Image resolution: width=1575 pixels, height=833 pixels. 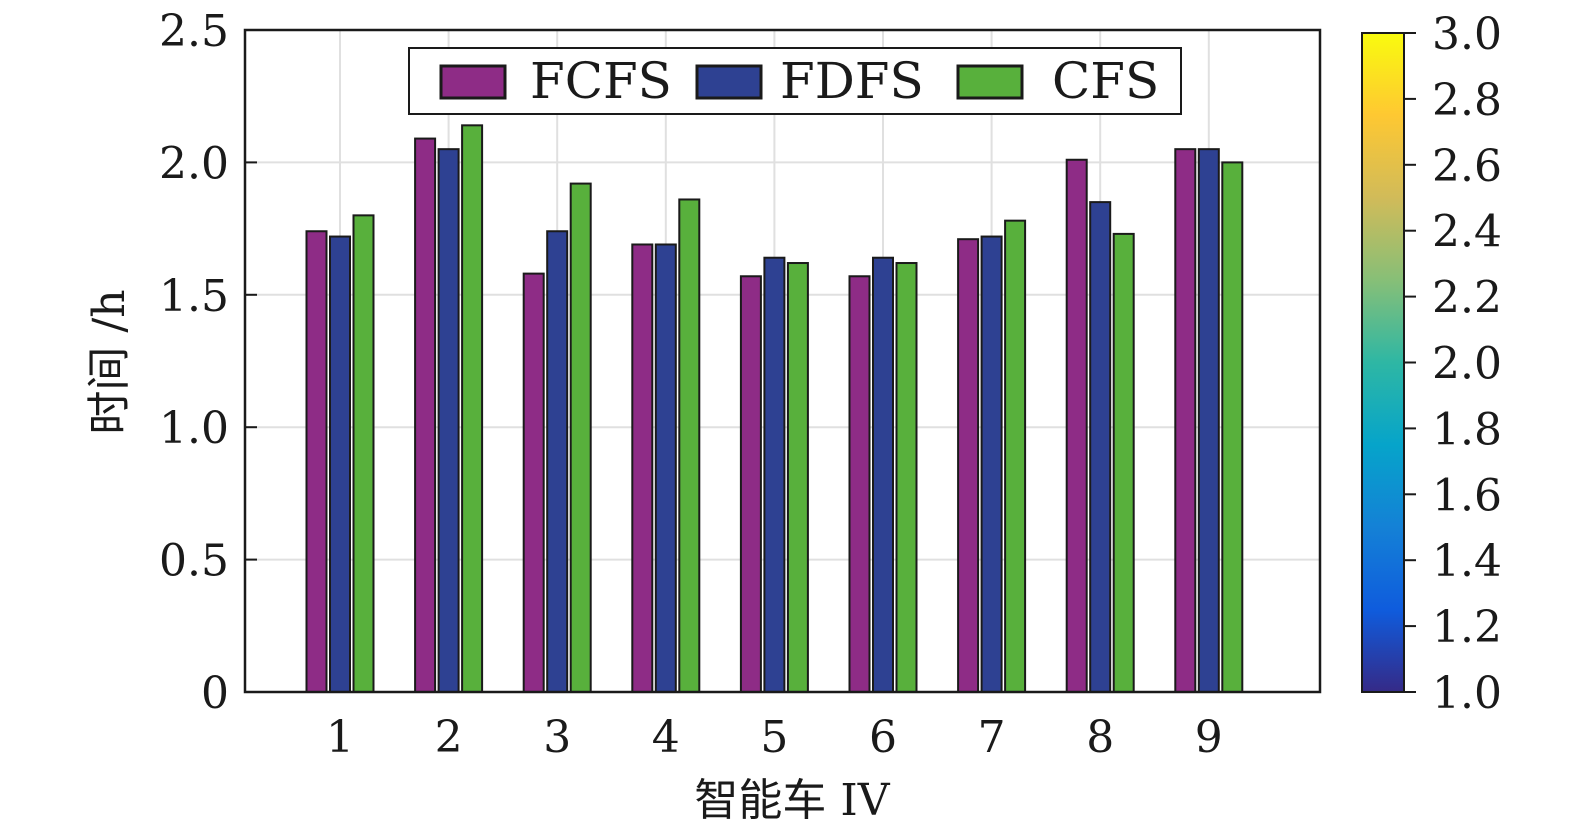 What do you see at coordinates (1383, 362) in the screenshot?
I see `colorbar-gradient` at bounding box center [1383, 362].